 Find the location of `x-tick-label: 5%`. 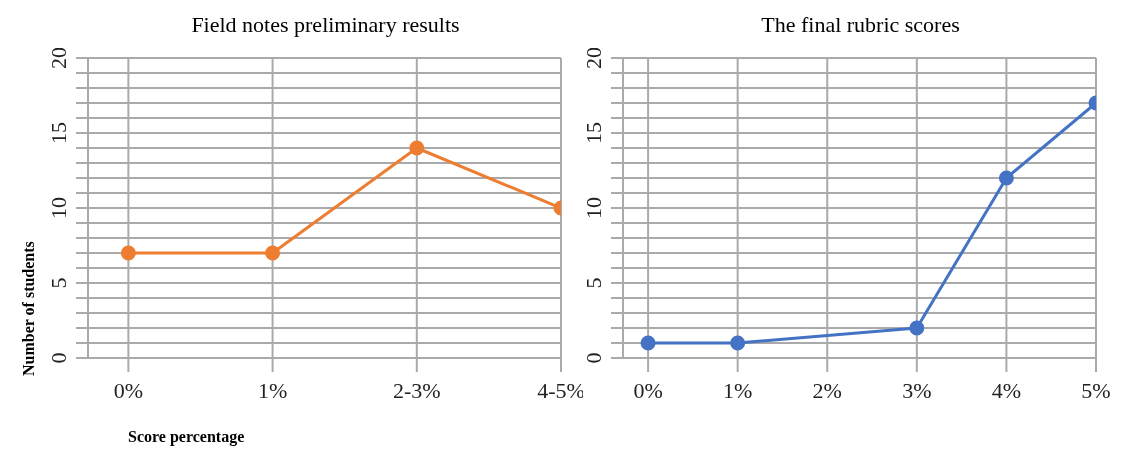

x-tick-label: 5% is located at coordinates (1096, 390).